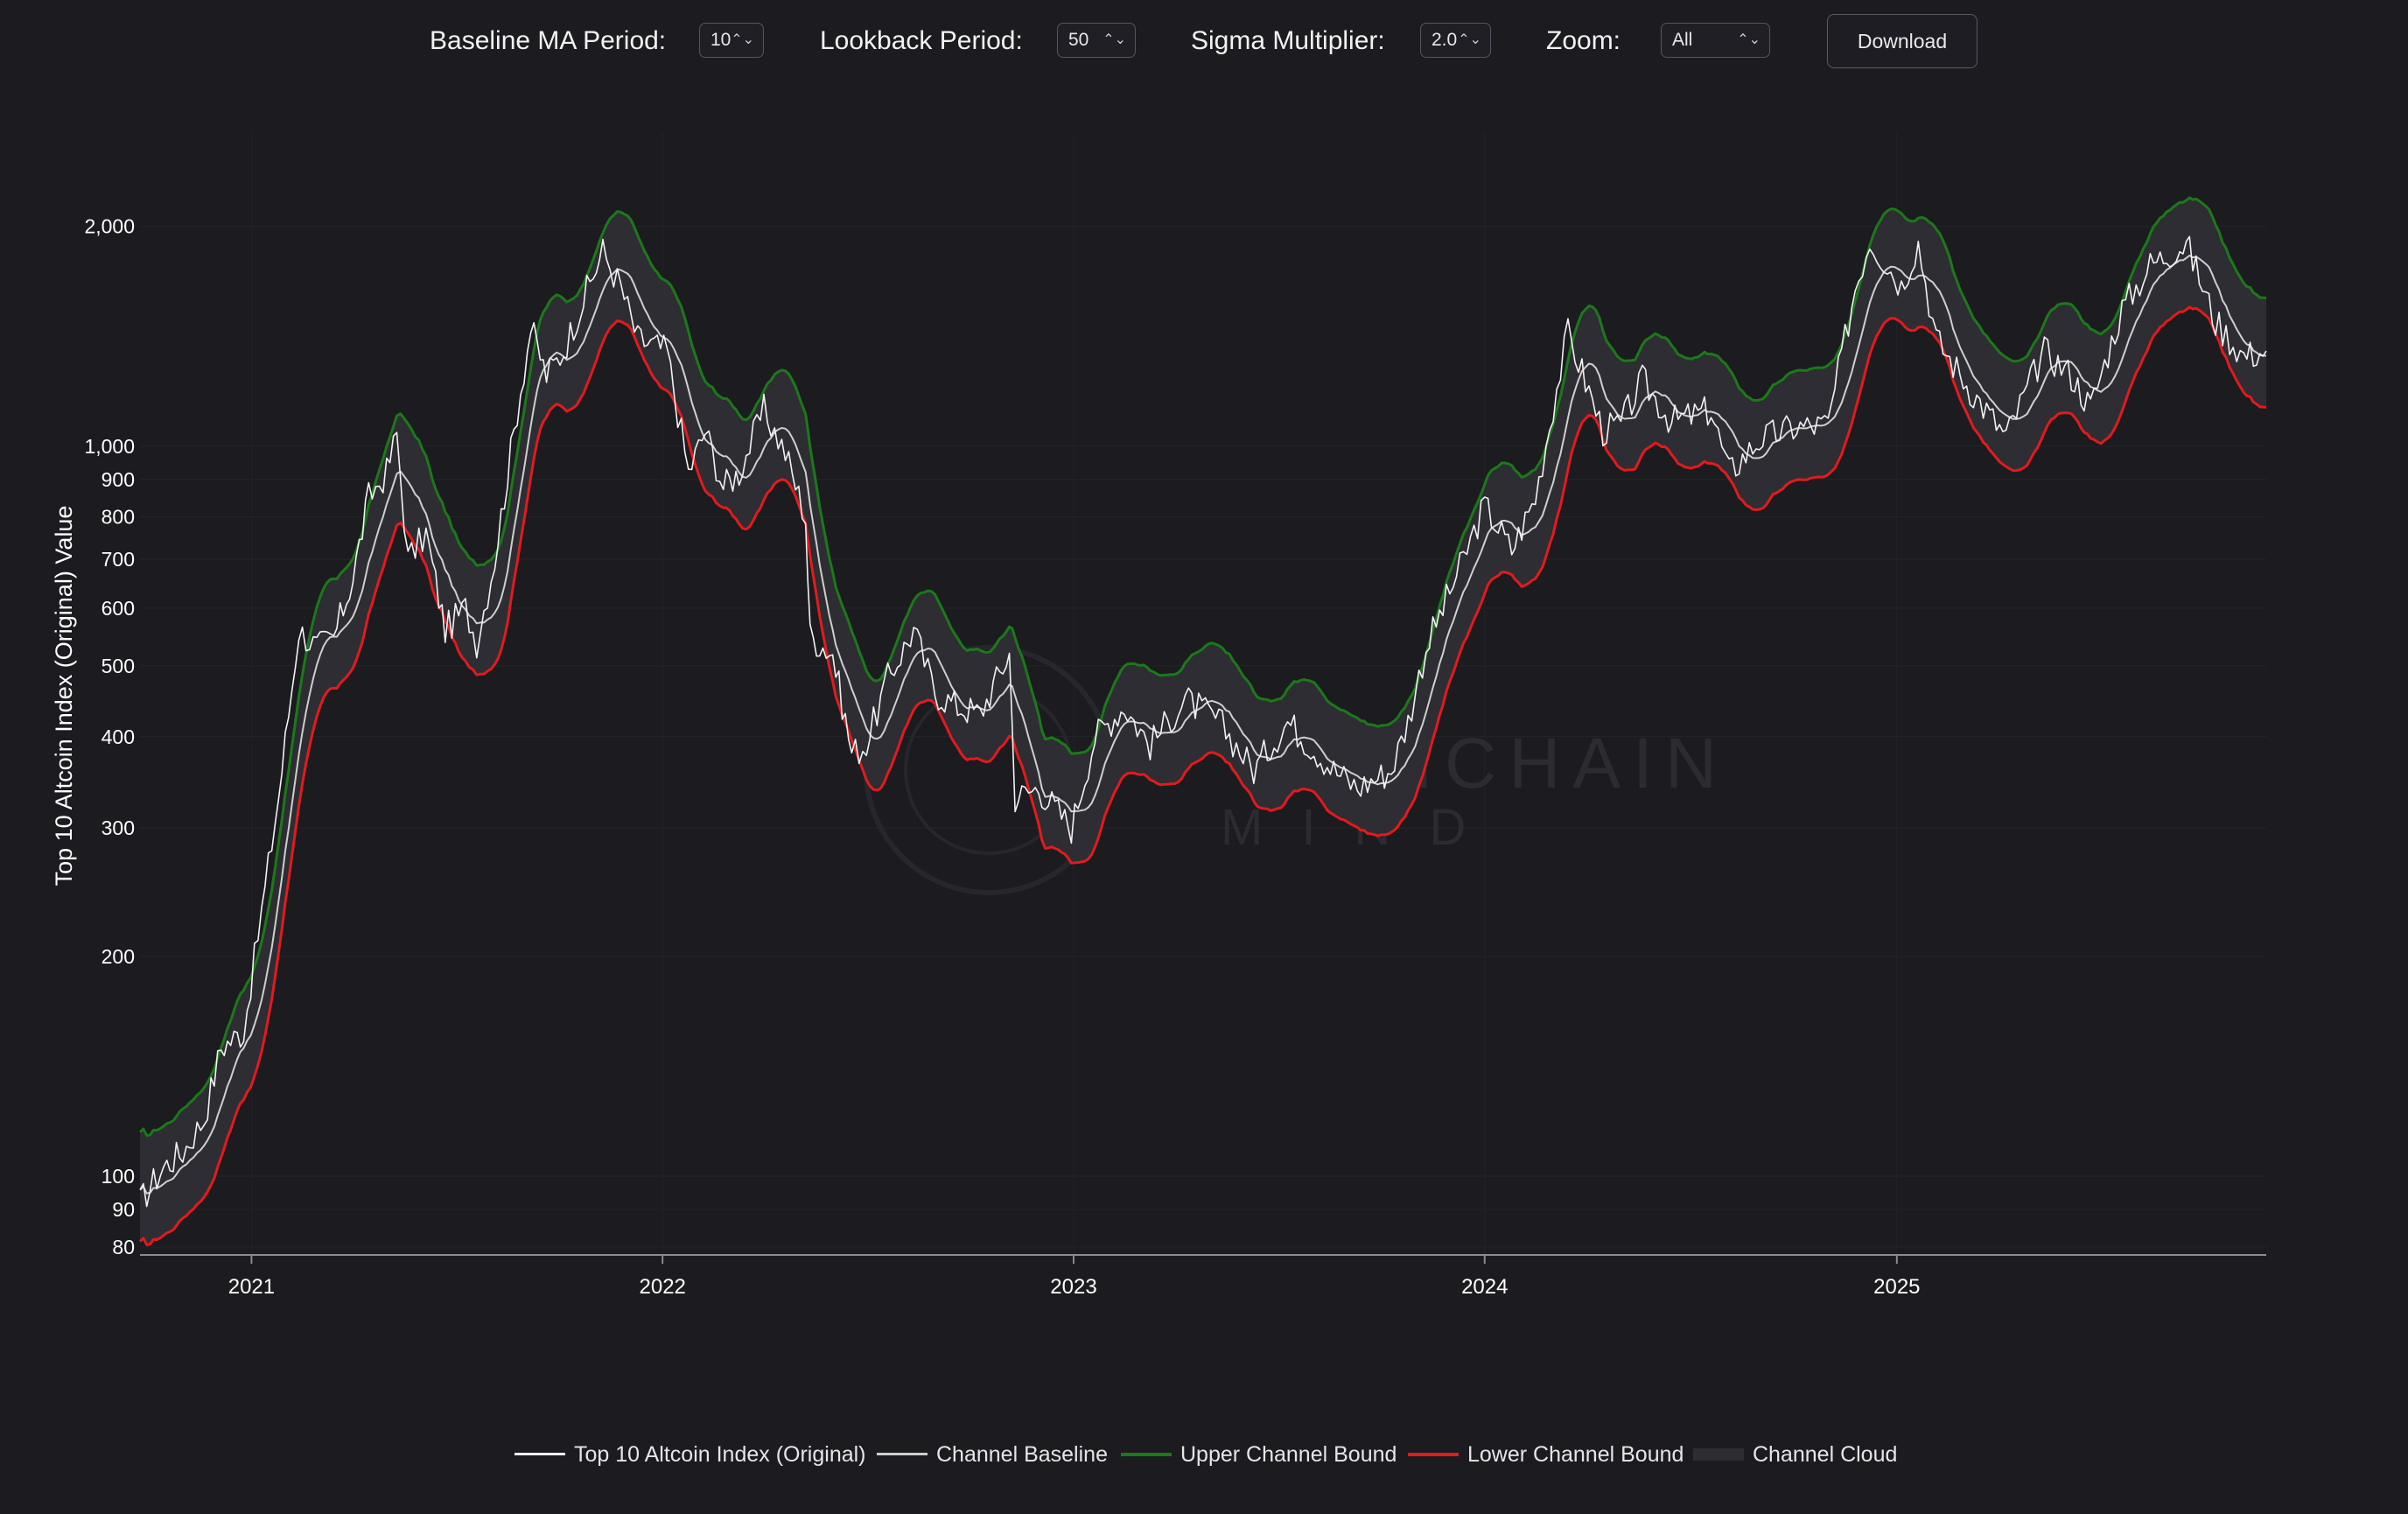 The height and width of the screenshot is (1514, 2408). I want to click on legend-swatch-upper, so click(1146, 1454).